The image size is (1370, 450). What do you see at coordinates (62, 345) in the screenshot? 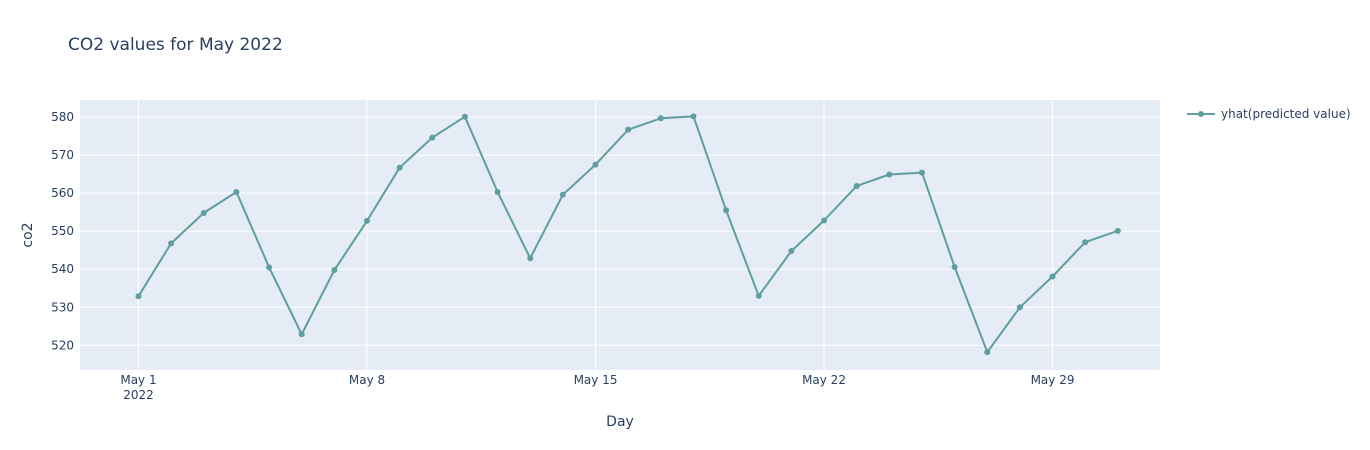
I see `y-tick-label: 520` at bounding box center [62, 345].